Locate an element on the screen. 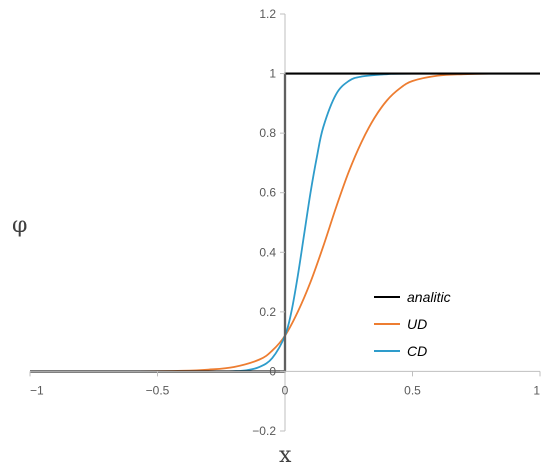 This screenshot has height=475, width=550. x-tick-label: 0.5 is located at coordinates (412, 390).